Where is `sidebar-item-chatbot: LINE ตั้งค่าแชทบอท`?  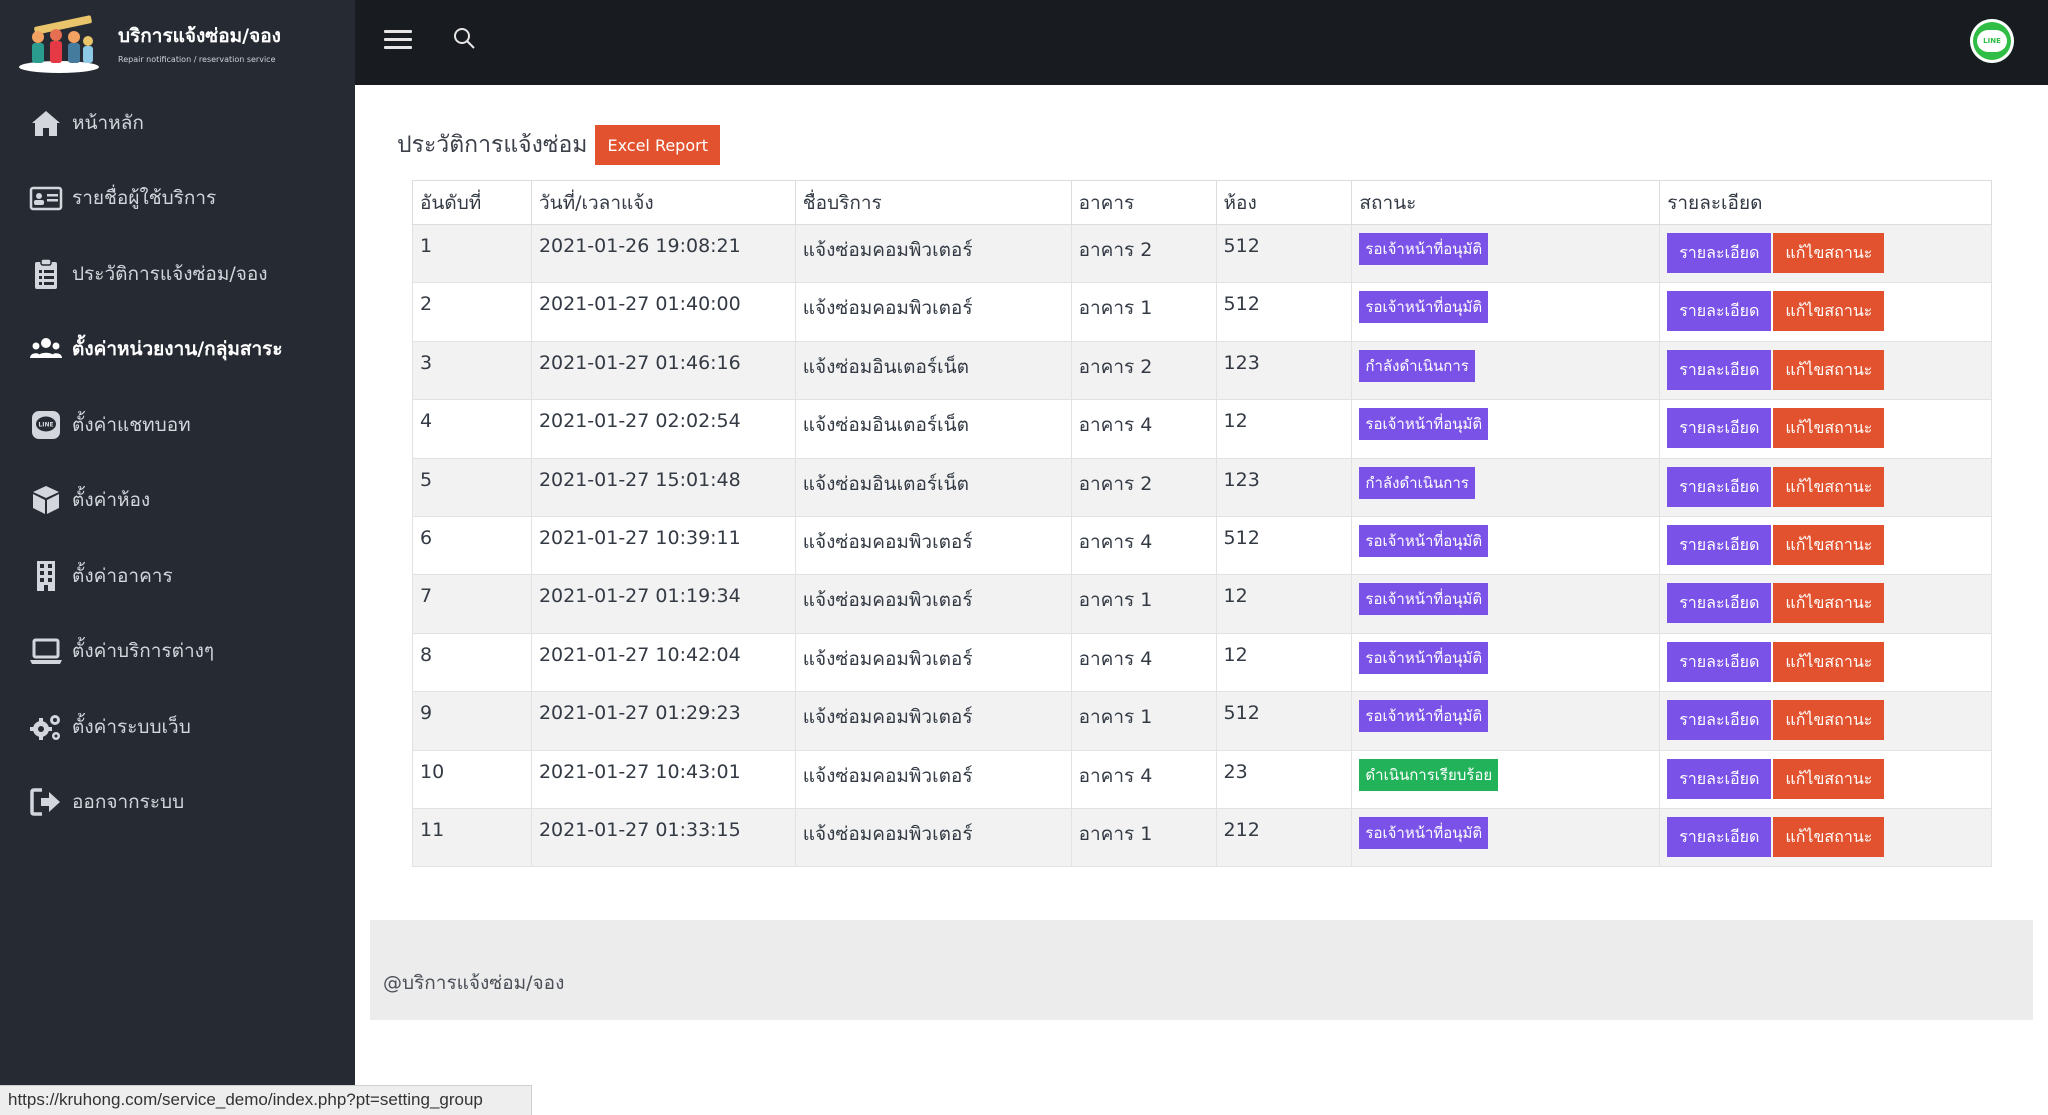
sidebar-item-chatbot: LINE ตั้งค่าแชทบอท is located at coordinates (177, 425).